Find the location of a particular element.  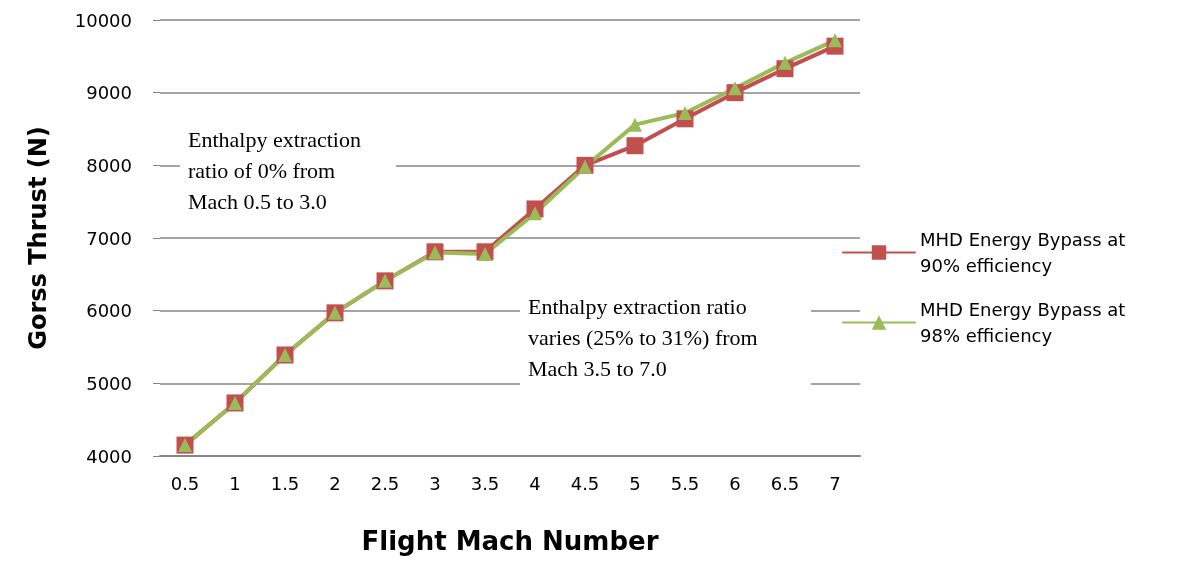

y-axis-title: Gorss Thrust (N) is located at coordinates (38, 238).